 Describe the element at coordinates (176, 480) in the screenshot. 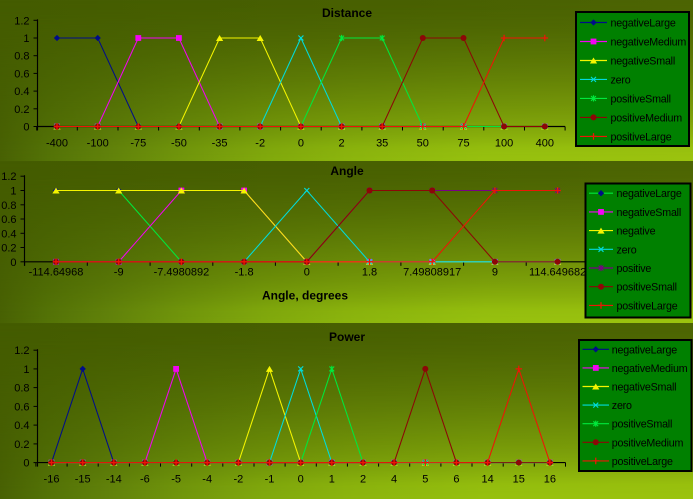

I see `svg-text: -5` at that location.